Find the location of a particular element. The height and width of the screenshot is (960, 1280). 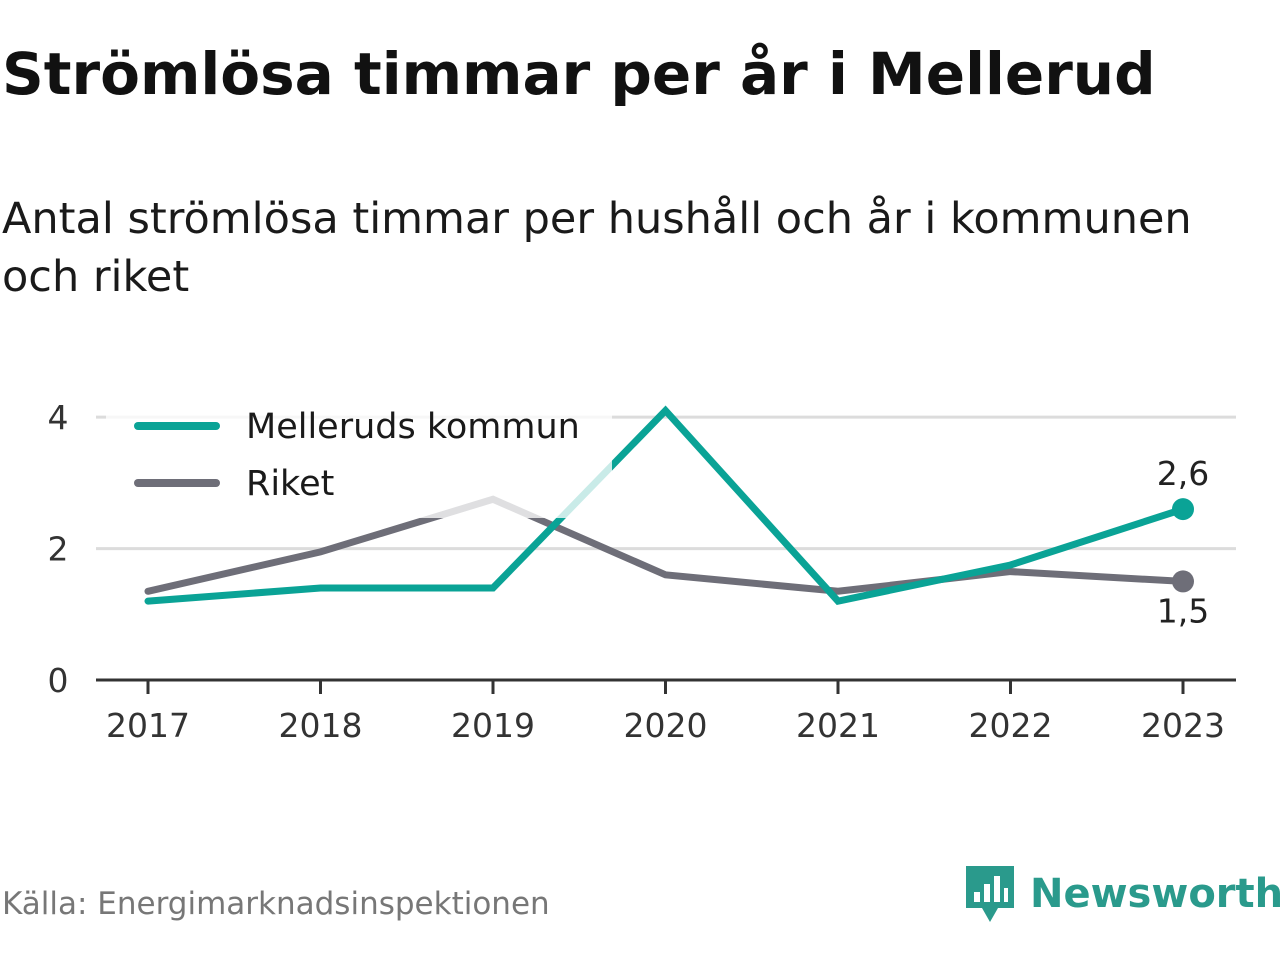

legend-label: Riket is located at coordinates (290, 484).